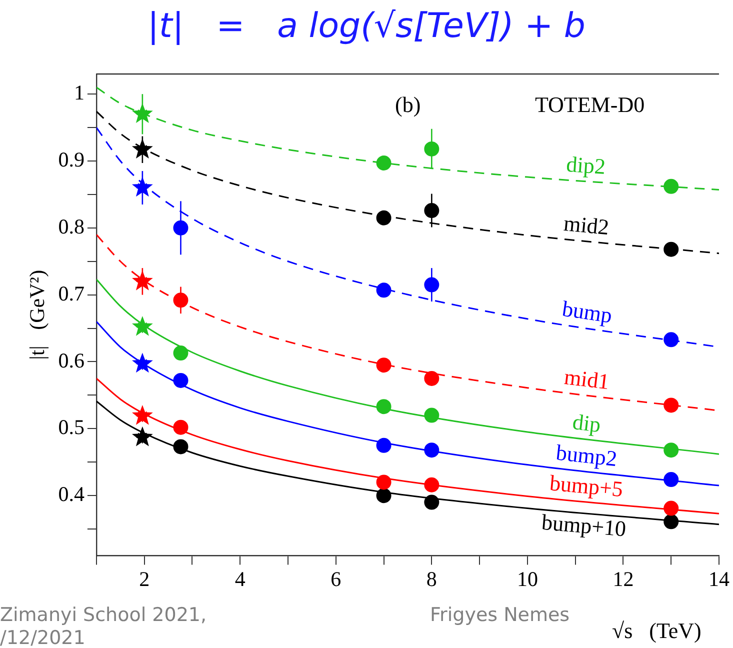  Describe the element at coordinates (586, 225) in the screenshot. I see `text: mid2` at that location.